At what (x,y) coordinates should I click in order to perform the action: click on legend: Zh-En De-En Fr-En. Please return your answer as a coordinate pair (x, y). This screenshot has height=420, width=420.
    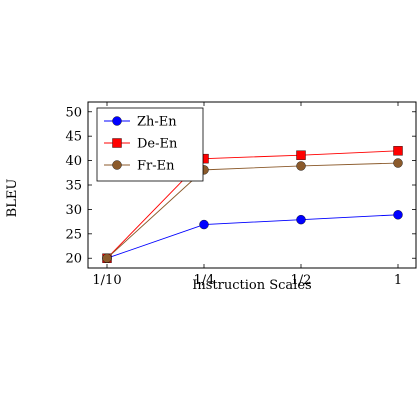
    Looking at the image, I should click on (150, 144).